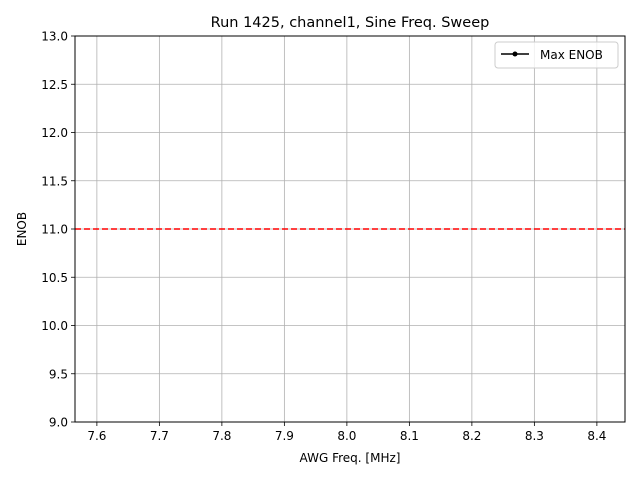  What do you see at coordinates (350, 23) in the screenshot?
I see `chart-title: Run 1425, channel1, Sine Freq. Sweep` at bounding box center [350, 23].